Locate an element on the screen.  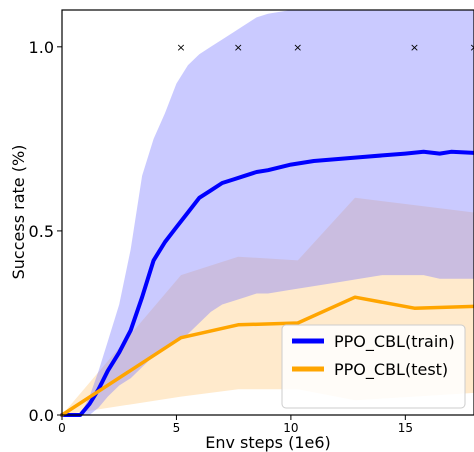
legend-box is located at coordinates (373, 366).